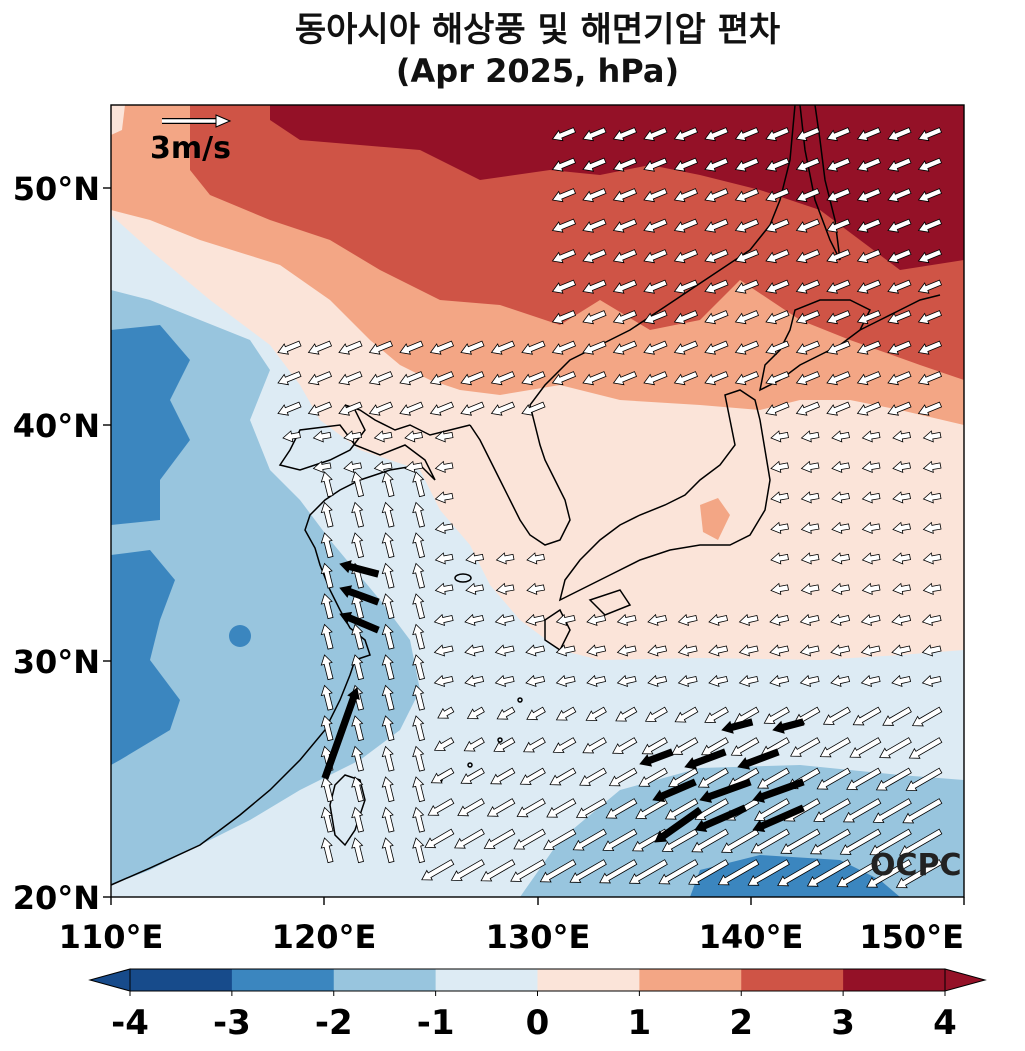 This screenshot has height=1051, width=1025. What do you see at coordinates (741, 1023) in the screenshot?
I see `colorbar-tick-label: 2` at bounding box center [741, 1023].